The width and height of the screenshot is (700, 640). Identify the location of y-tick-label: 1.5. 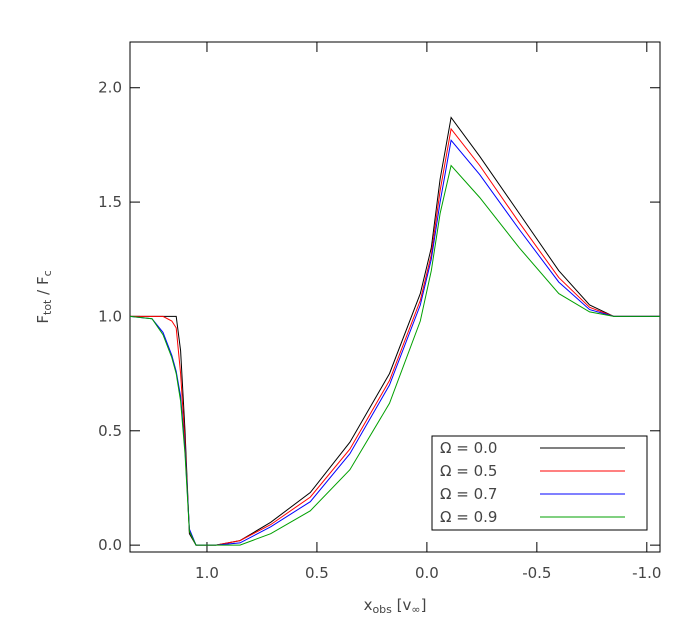
(110, 202).